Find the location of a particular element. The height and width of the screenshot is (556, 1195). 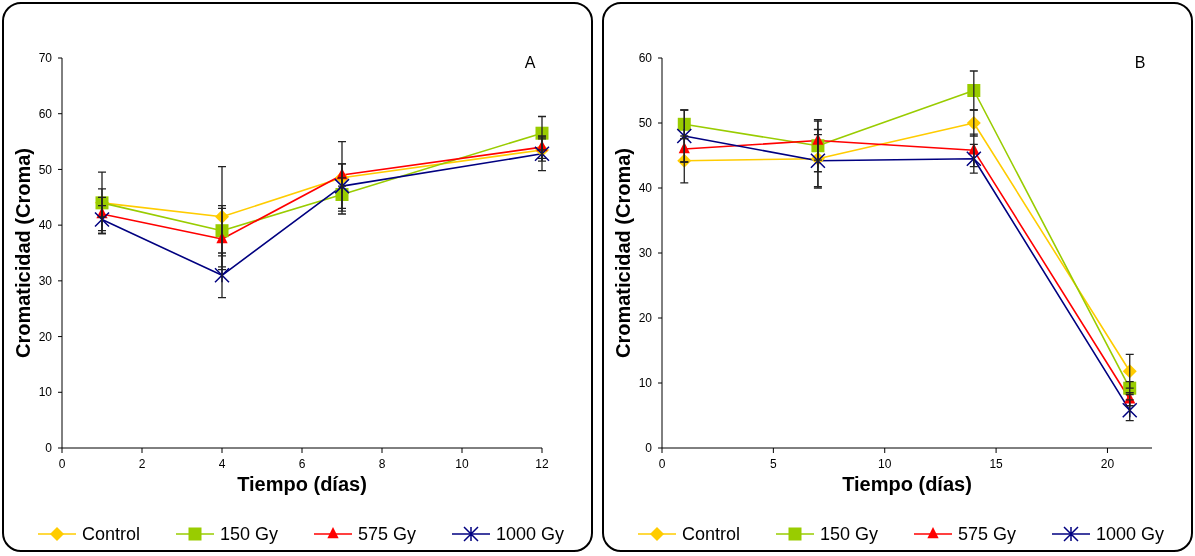

x-tick-label: 6 is located at coordinates (302, 464).